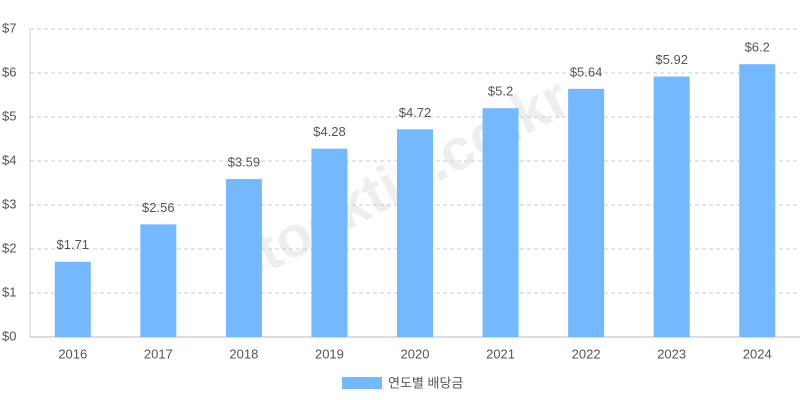  Describe the element at coordinates (329, 353) in the screenshot. I see `x-tick-label: 2019` at that location.